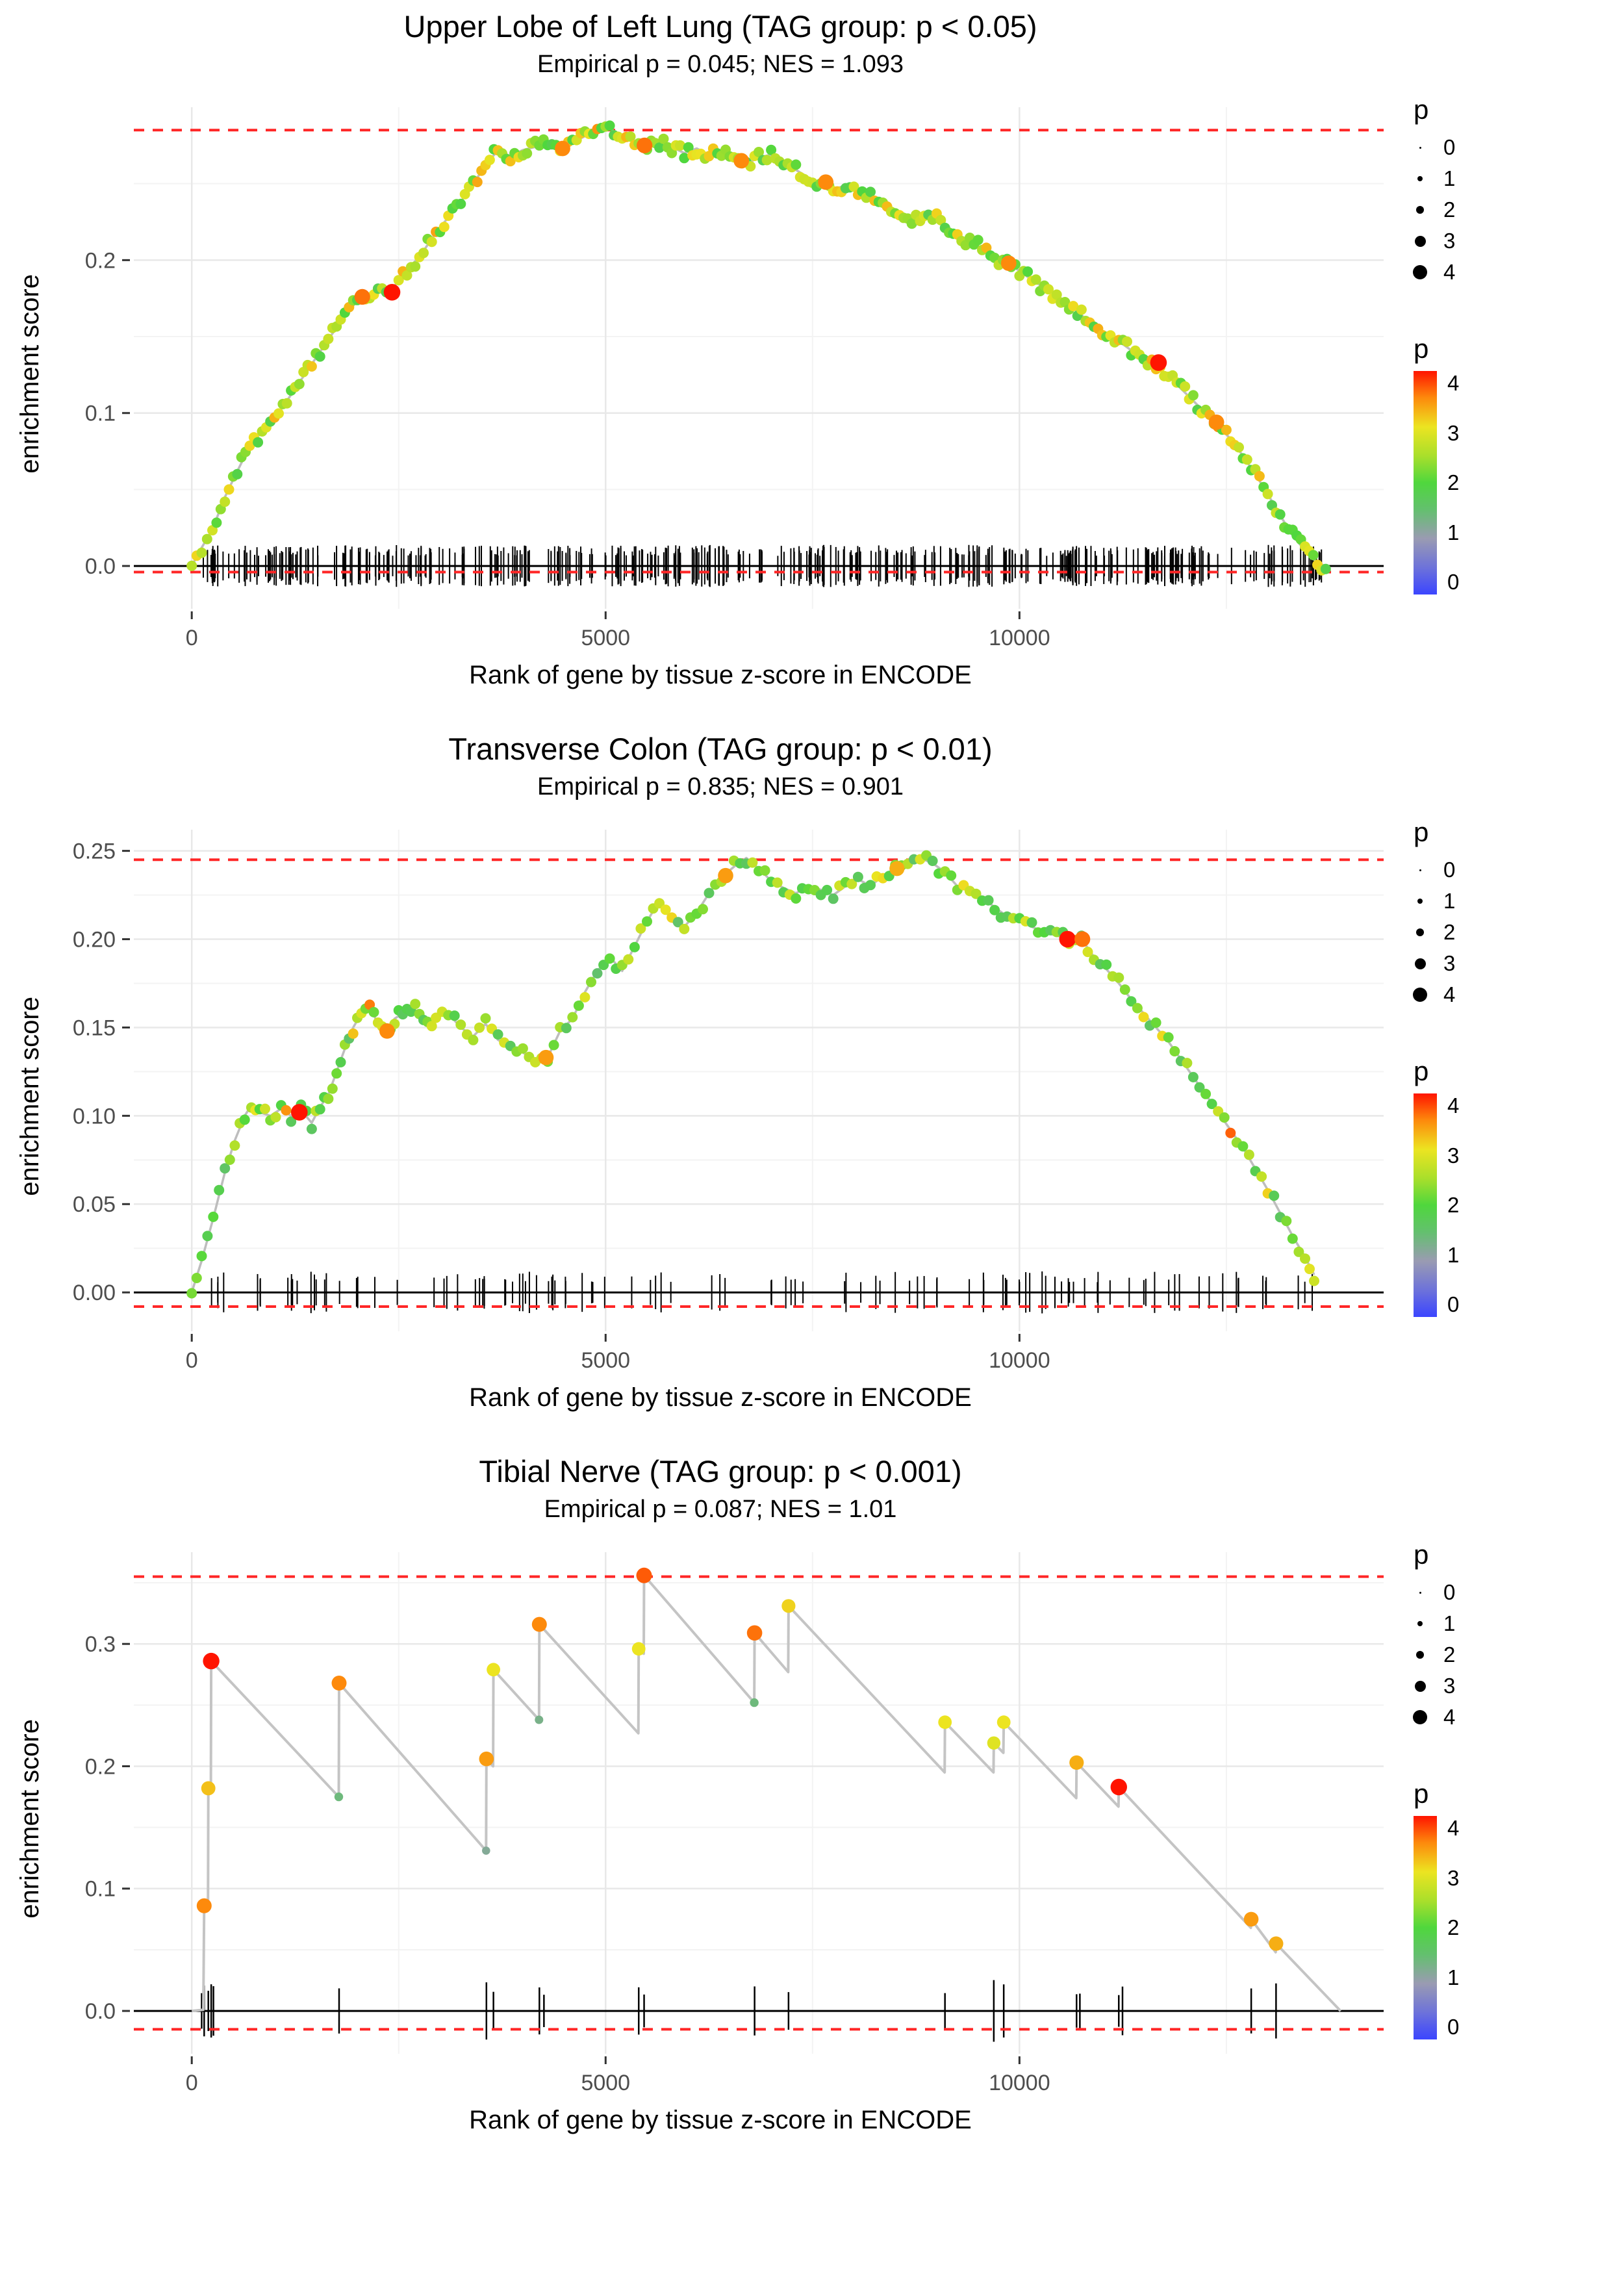  I want to click on panel-subtitle: Empirical p = 0.835; NES = 0.901, so click(720, 787).